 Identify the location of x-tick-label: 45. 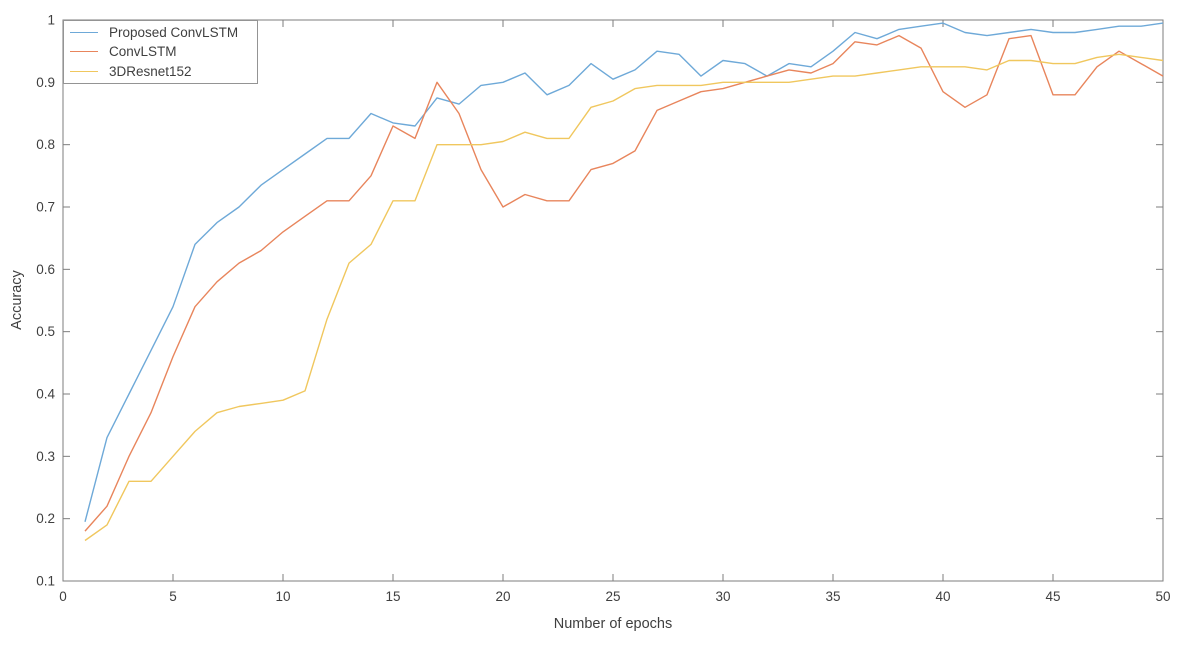
(1052, 596).